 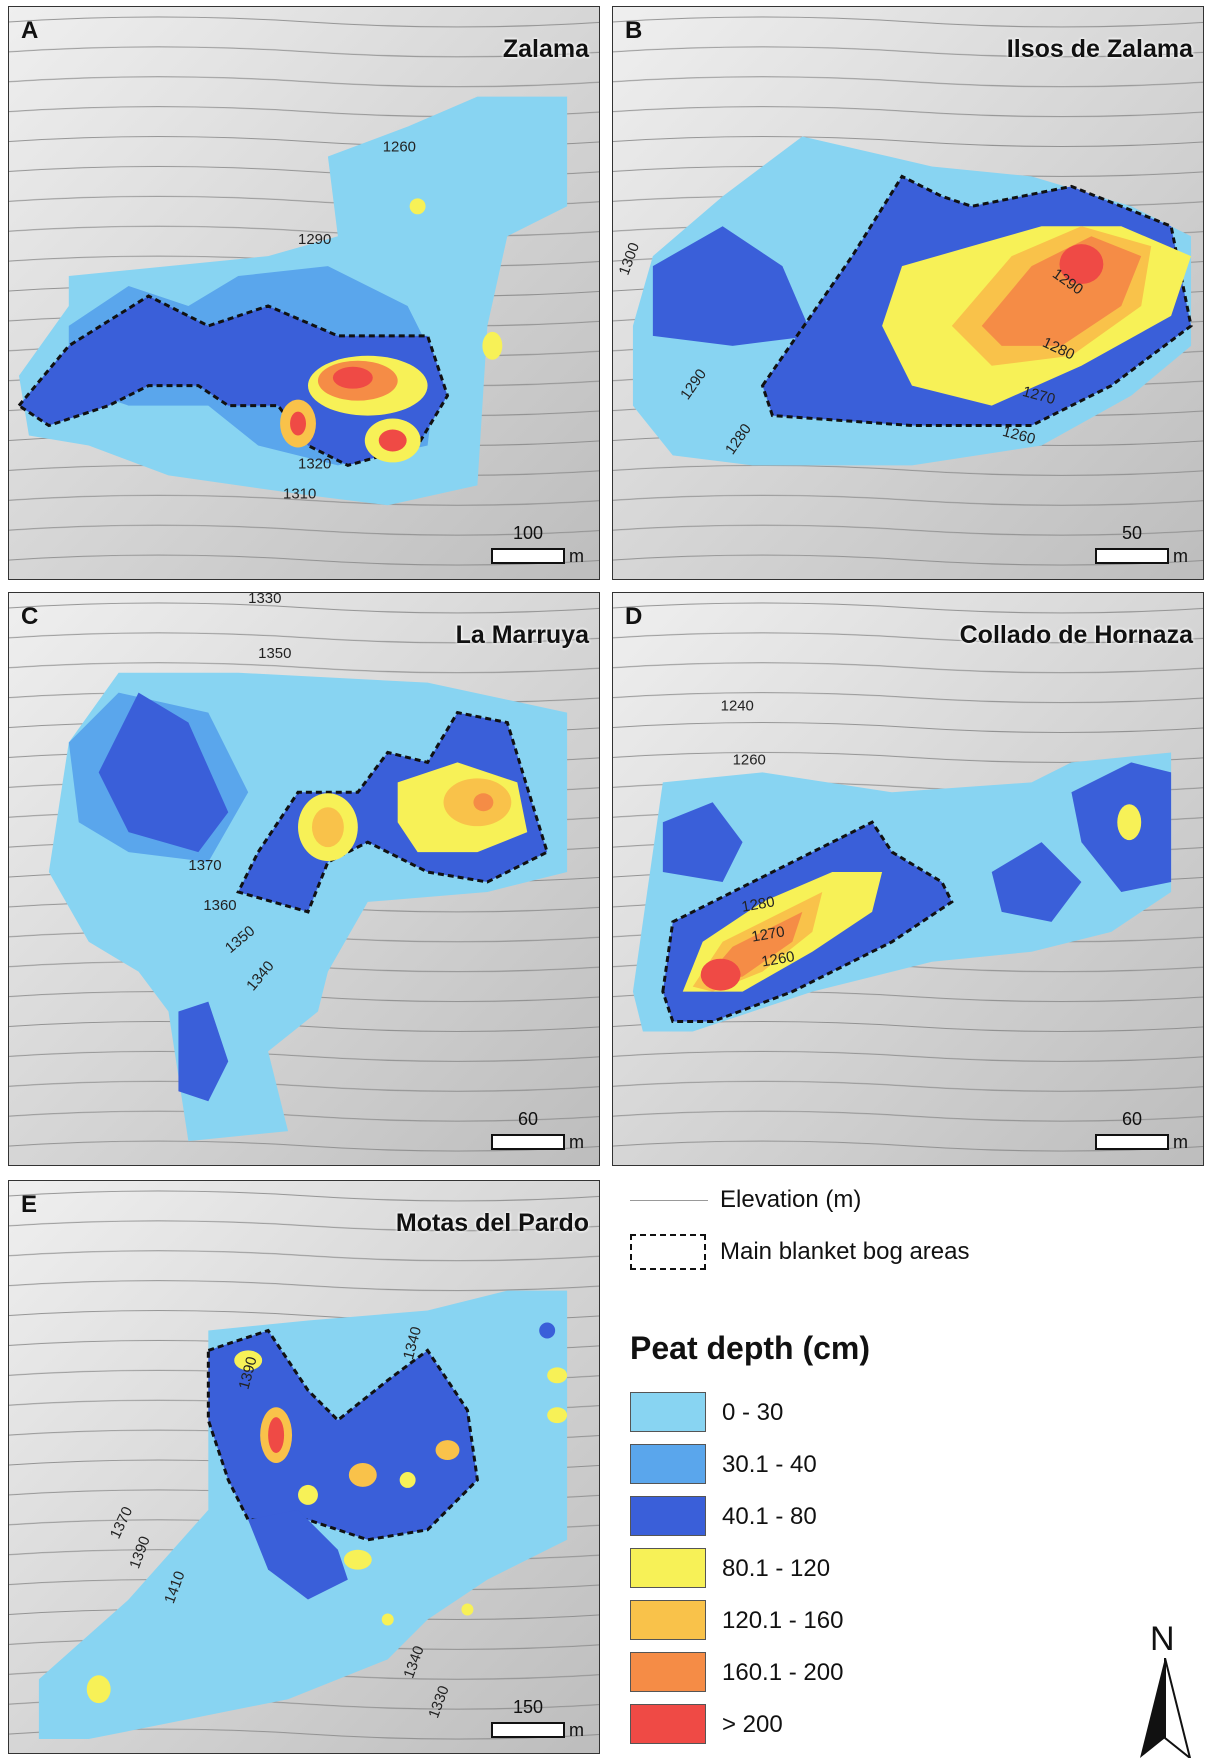 I want to click on scale-bar-value: 50, so click(x=1132, y=533).